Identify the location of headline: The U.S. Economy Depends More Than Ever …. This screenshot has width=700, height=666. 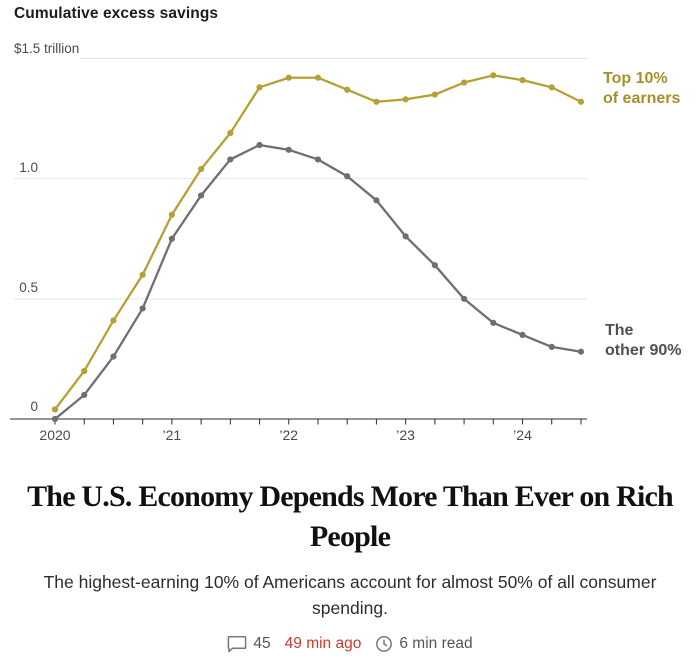
(350, 516).